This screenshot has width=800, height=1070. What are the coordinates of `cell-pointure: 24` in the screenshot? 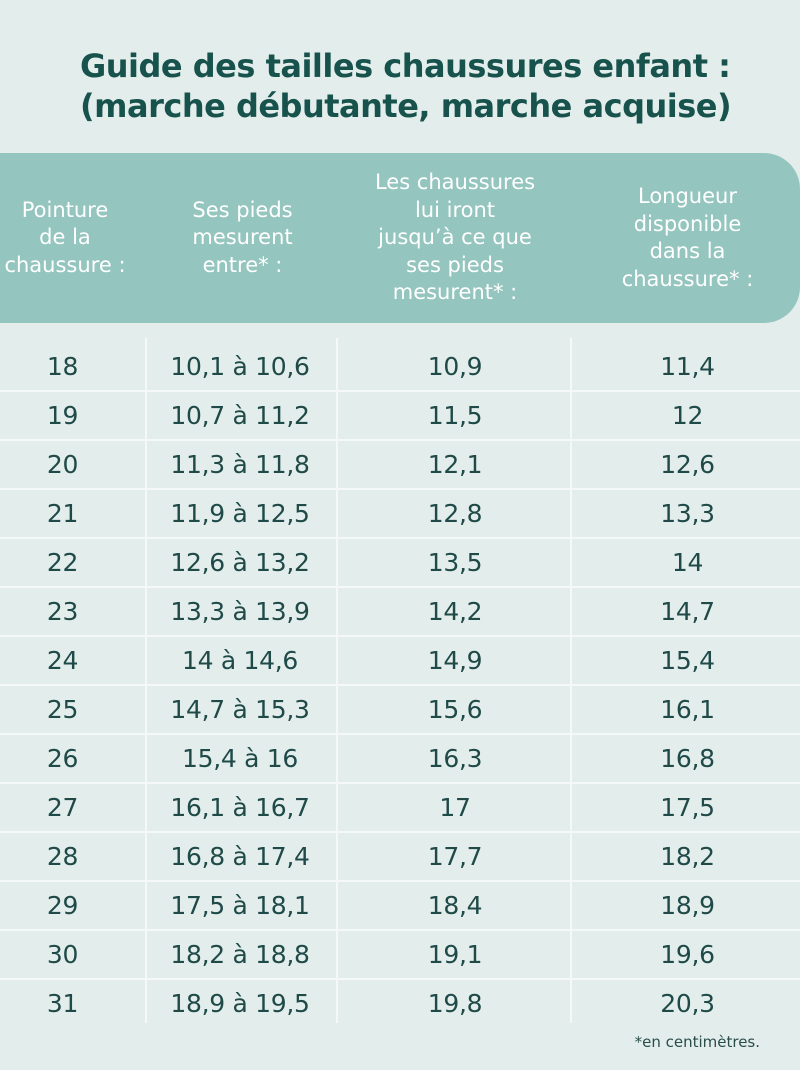 It's located at (62, 660).